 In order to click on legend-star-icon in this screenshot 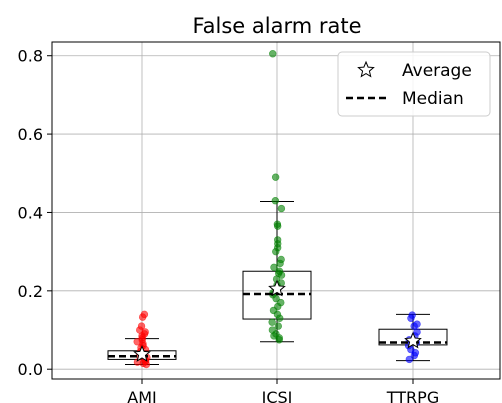, I will do `click(366, 69)`.